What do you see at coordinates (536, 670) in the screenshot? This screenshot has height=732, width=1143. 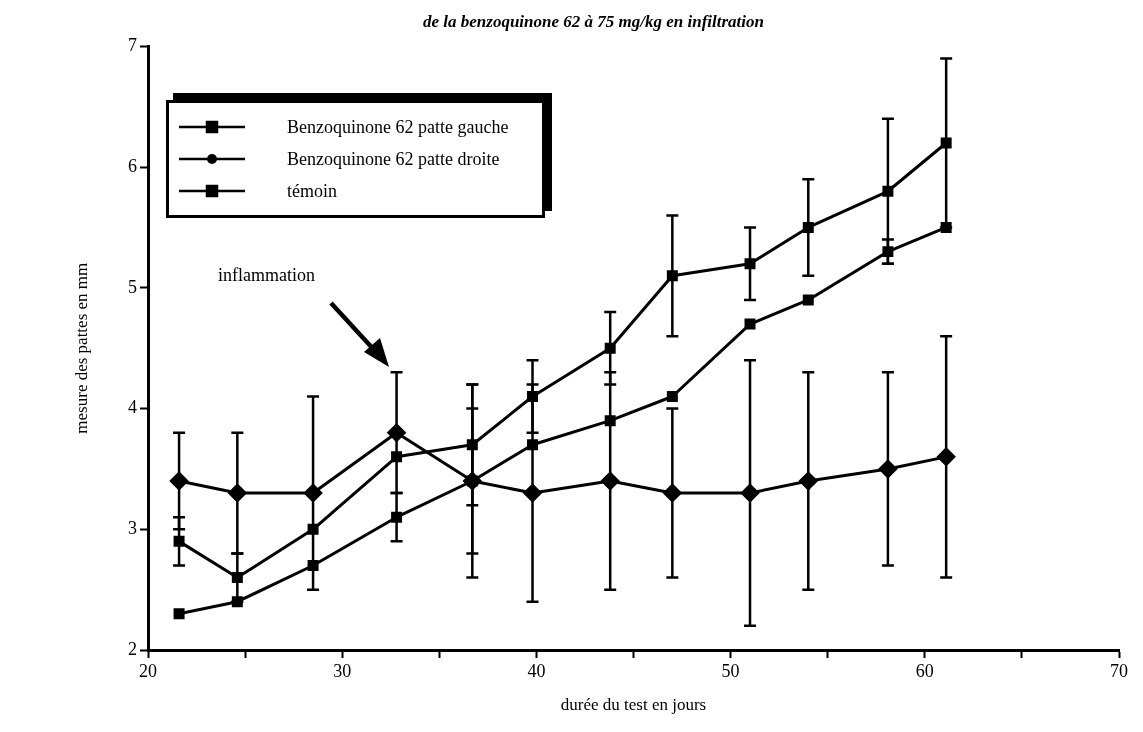 I see `x-tick-label: 40` at bounding box center [536, 670].